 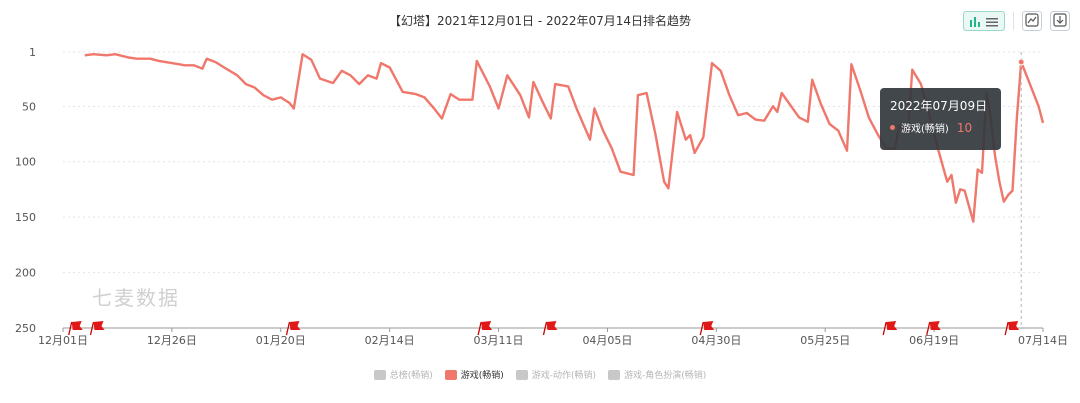 What do you see at coordinates (976, 21) in the screenshot?
I see `bar-chart-icon` at bounding box center [976, 21].